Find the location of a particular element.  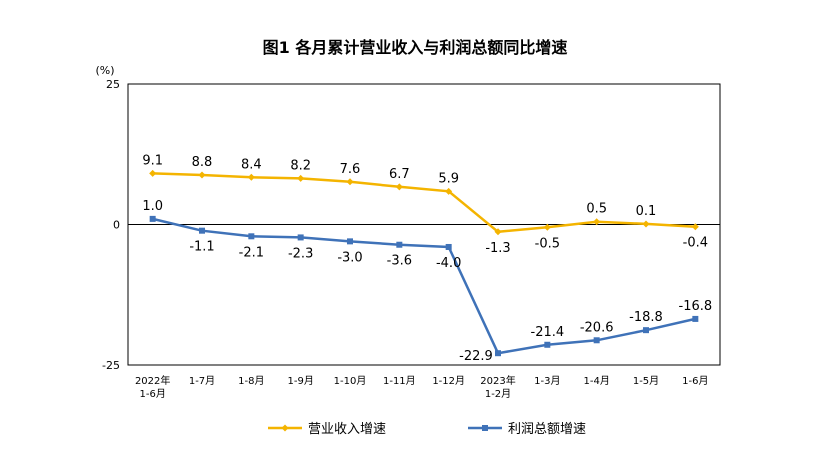

x-tick-label: 1-4月 is located at coordinates (596, 381).